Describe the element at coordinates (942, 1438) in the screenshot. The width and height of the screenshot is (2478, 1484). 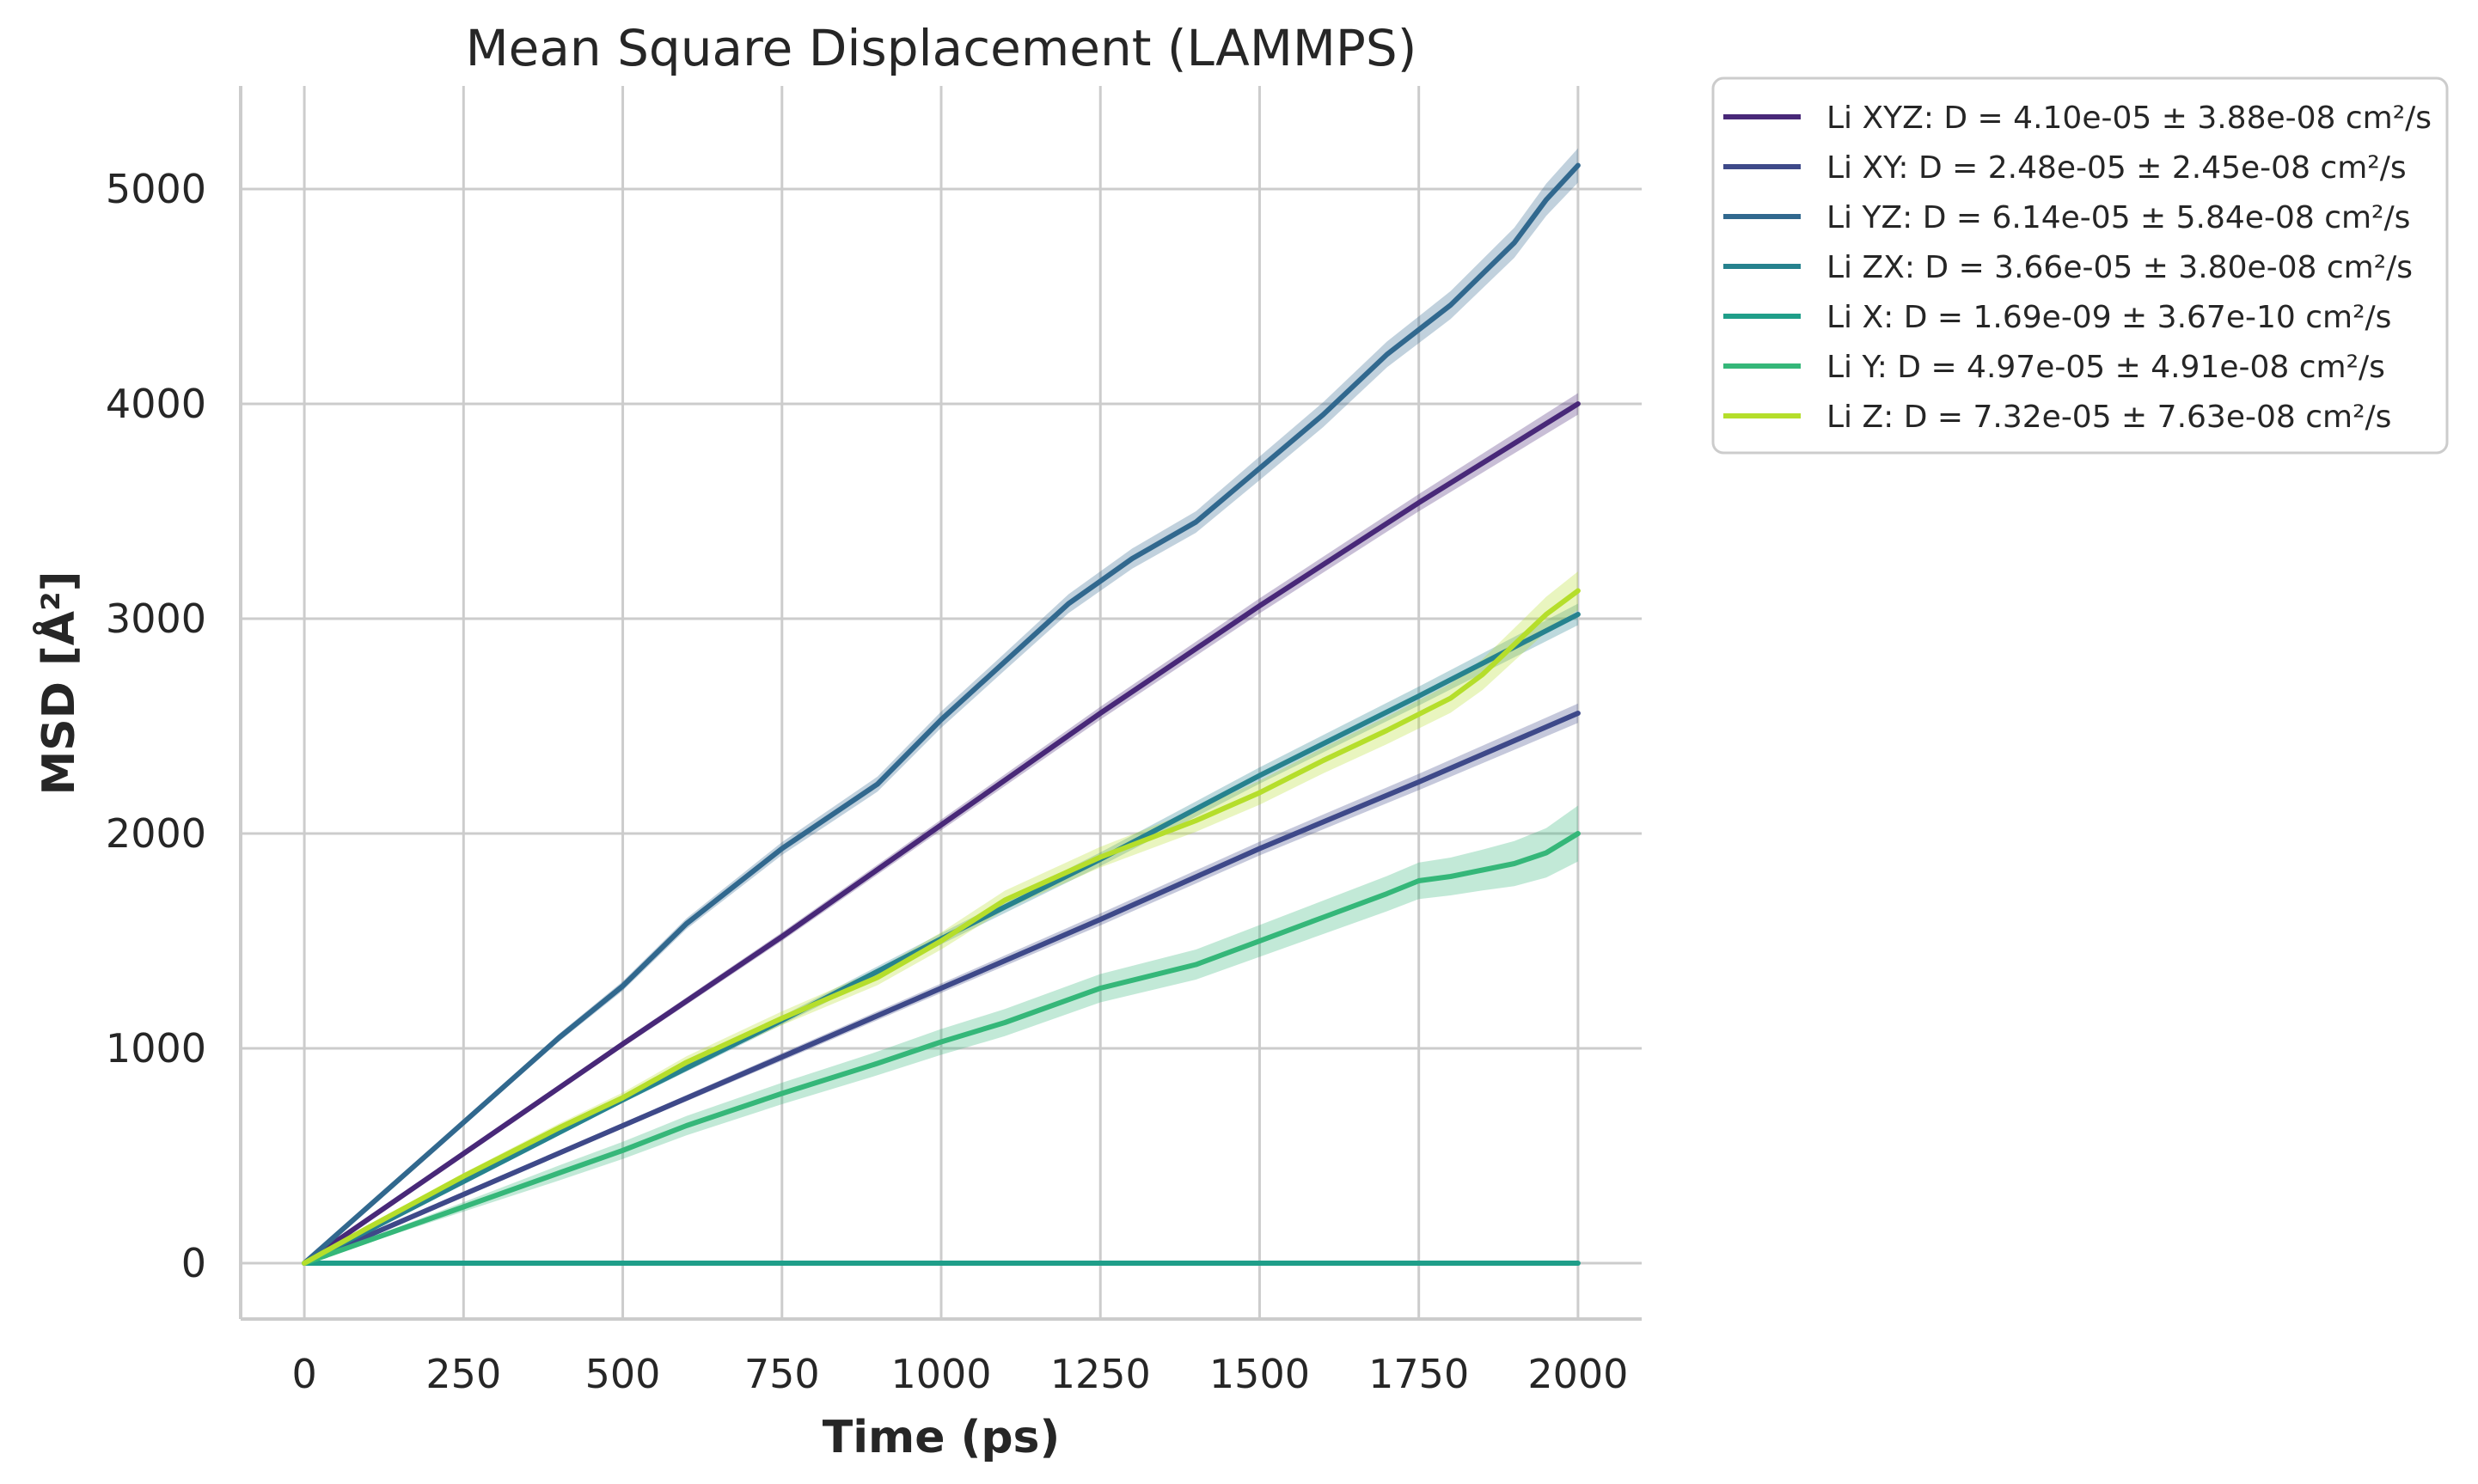
I see `x-axis-label: Time (ps)` at that location.